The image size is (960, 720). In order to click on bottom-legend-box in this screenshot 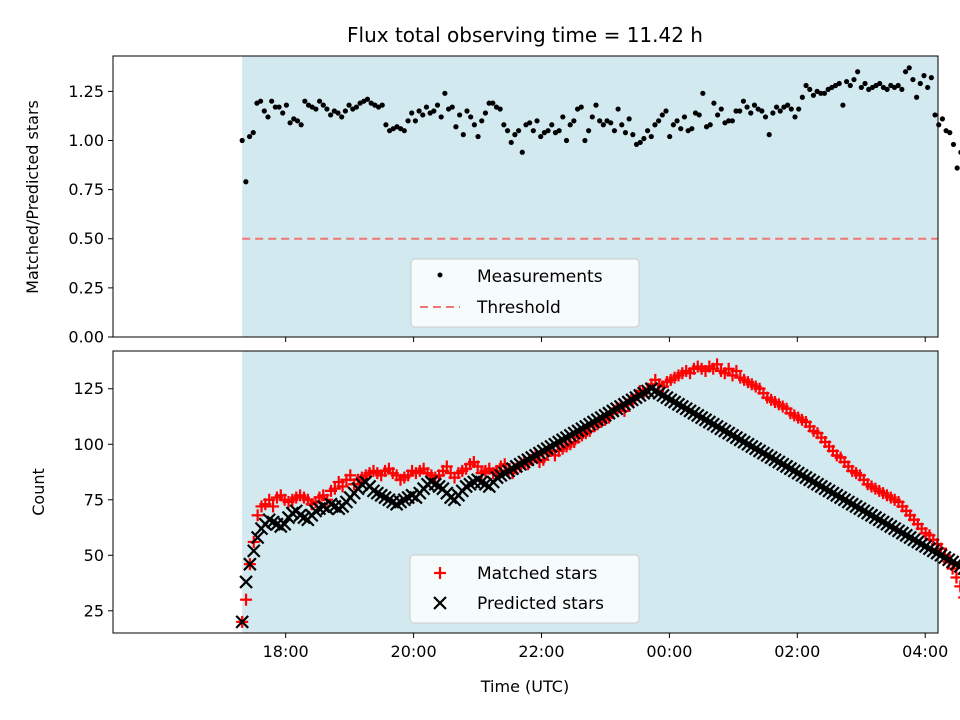, I will do `click(524, 589)`.